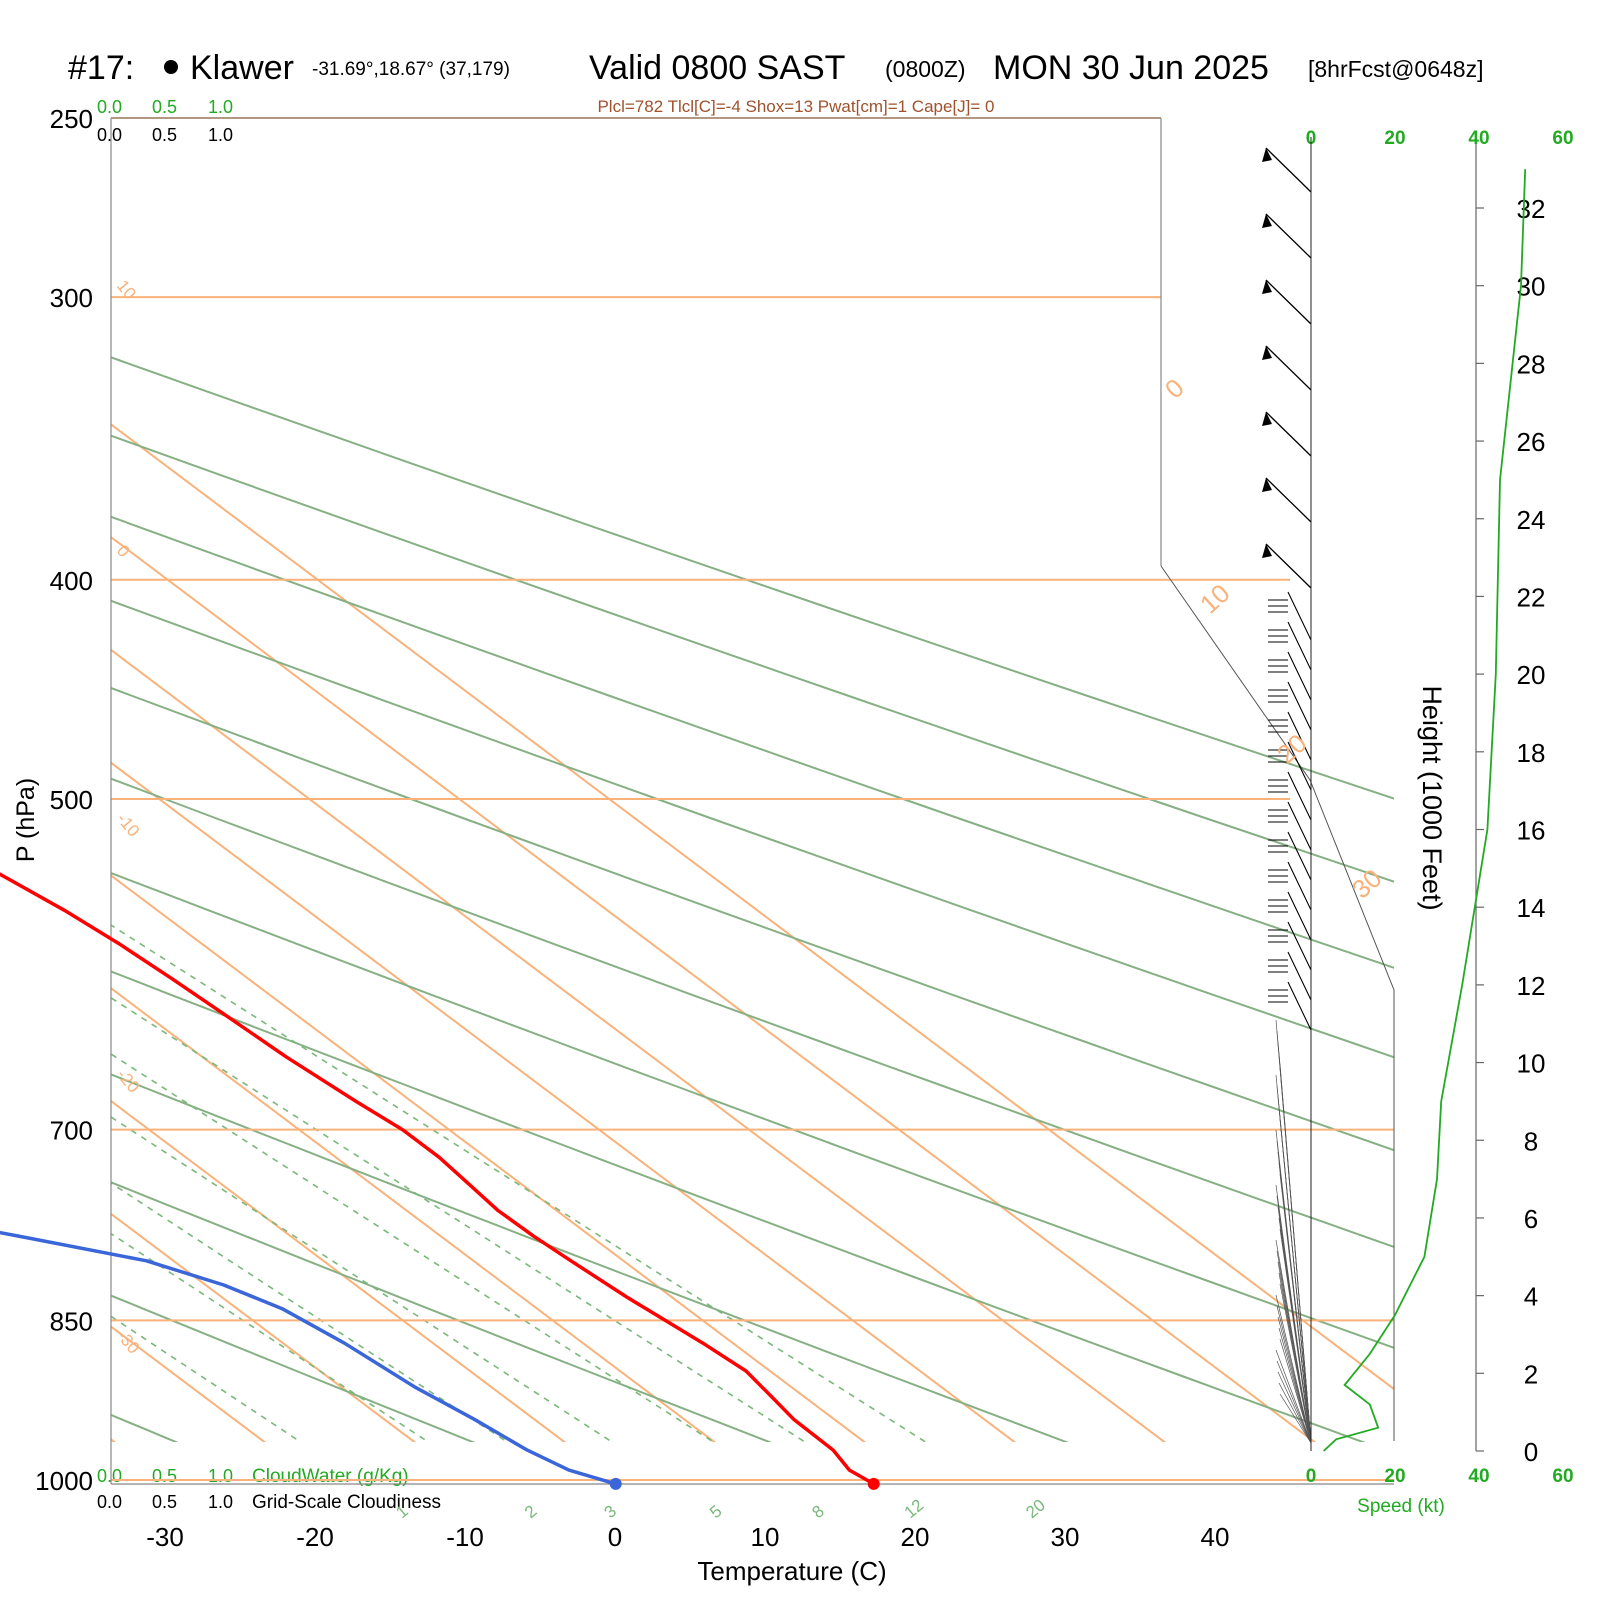 This screenshot has height=1600, width=1600. Describe the element at coordinates (915, 1537) in the screenshot. I see `x-tick-label: 20` at that location.